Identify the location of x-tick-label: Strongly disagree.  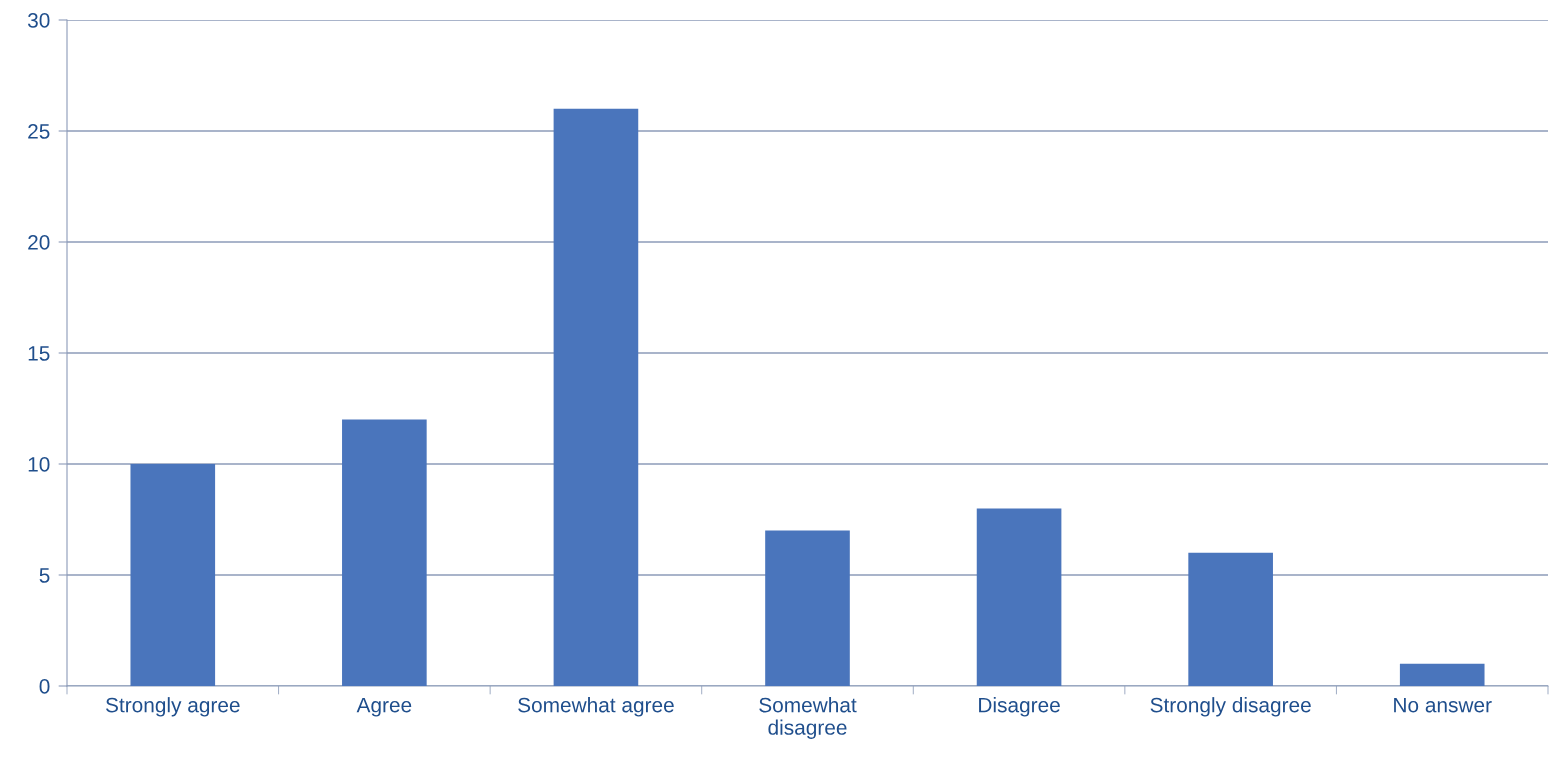
(1230, 707).